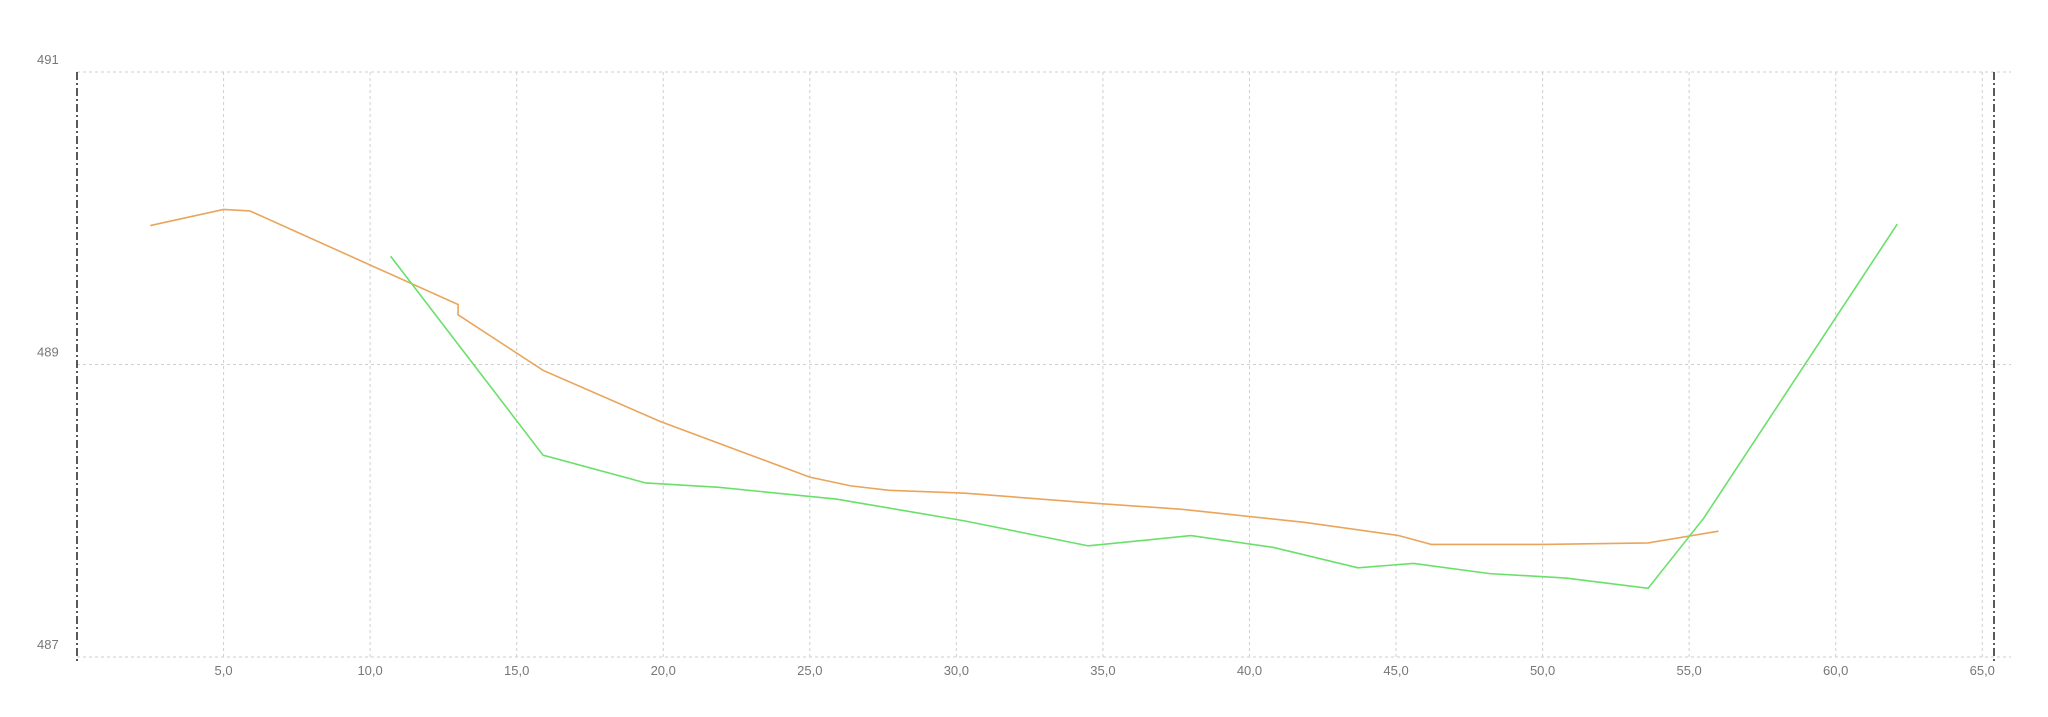  Describe the element at coordinates (516, 670) in the screenshot. I see `x-tick-label: 15,0` at that location.